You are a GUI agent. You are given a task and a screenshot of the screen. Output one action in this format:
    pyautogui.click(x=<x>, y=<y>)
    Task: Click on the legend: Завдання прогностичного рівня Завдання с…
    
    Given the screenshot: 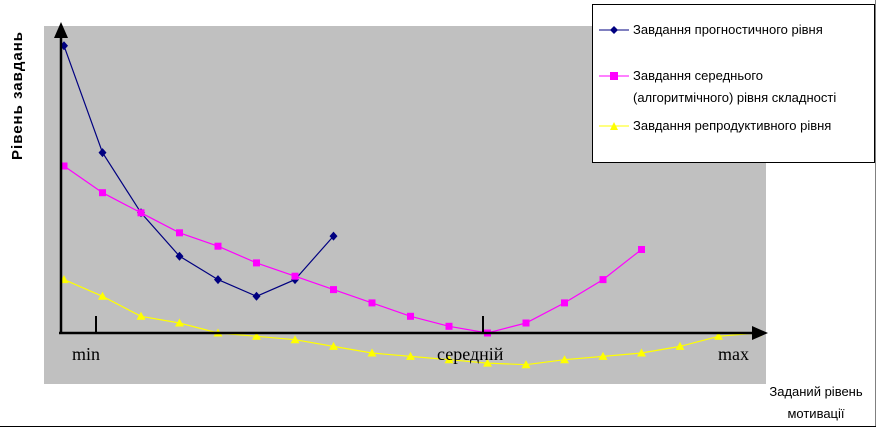 What is the action you would take?
    pyautogui.click(x=733, y=83)
    